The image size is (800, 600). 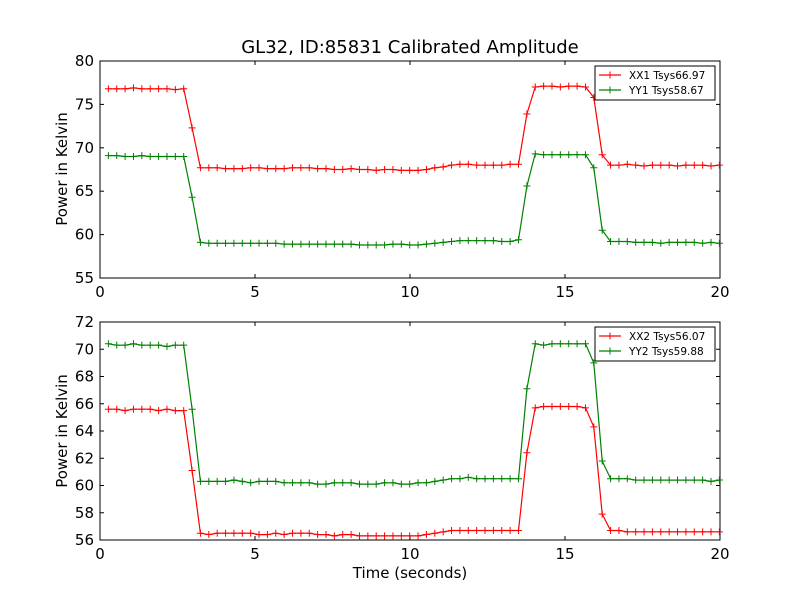 What do you see at coordinates (667, 337) in the screenshot?
I see `legend-label: XX2 Tsys56.07` at bounding box center [667, 337].